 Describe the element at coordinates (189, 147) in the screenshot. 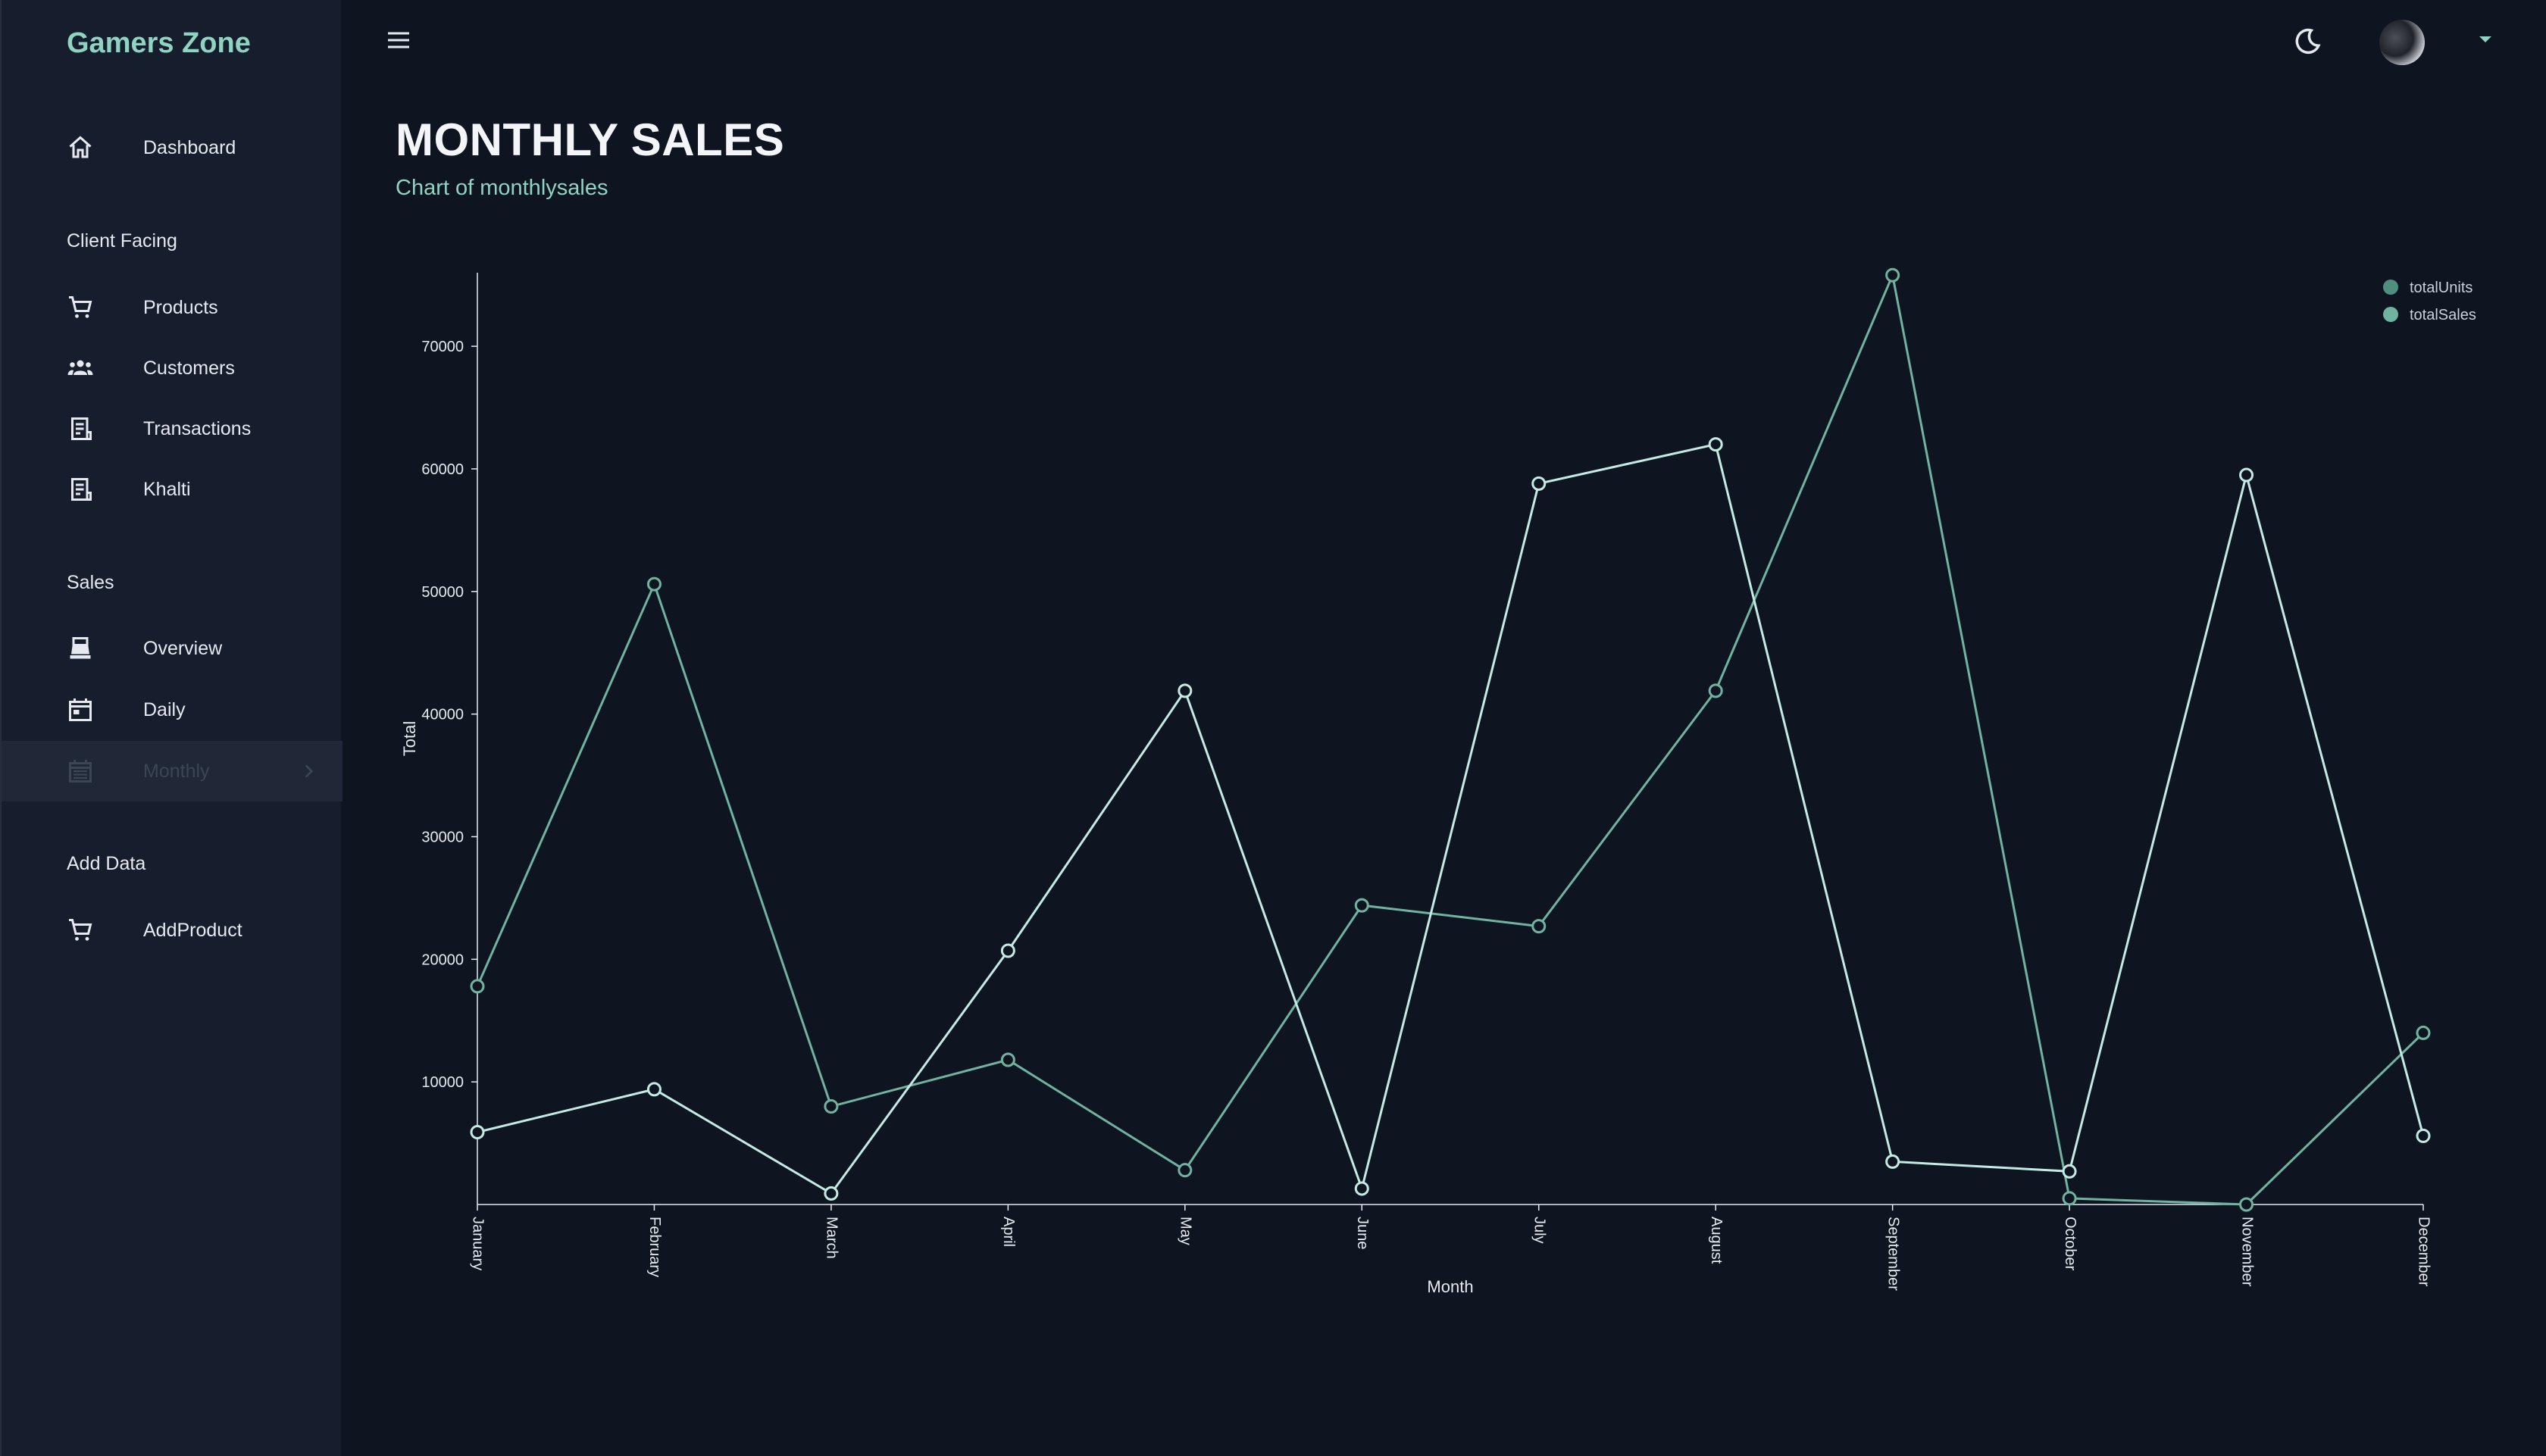

I see `sidebar-item-label: Dashboard` at that location.